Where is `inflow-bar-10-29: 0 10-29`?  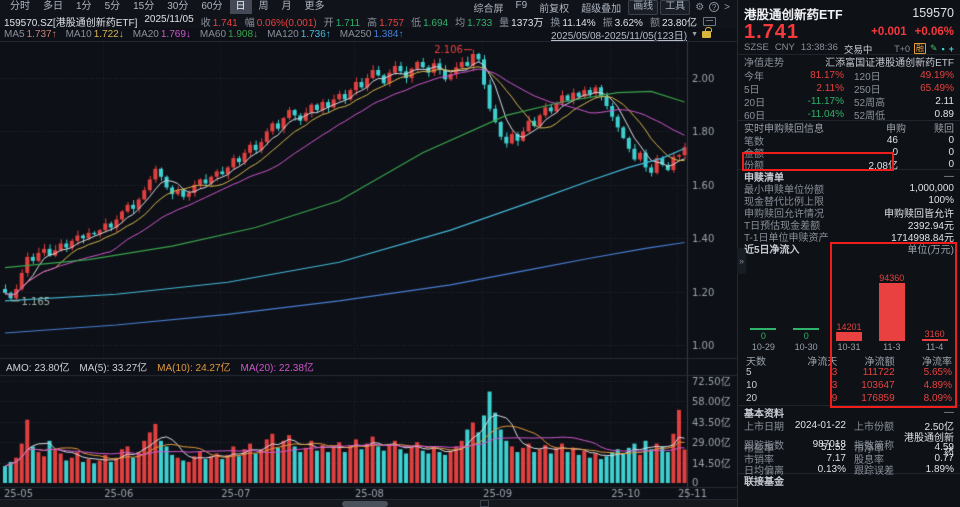
inflow-bar-10-29: 0 10-29 is located at coordinates (763, 304).